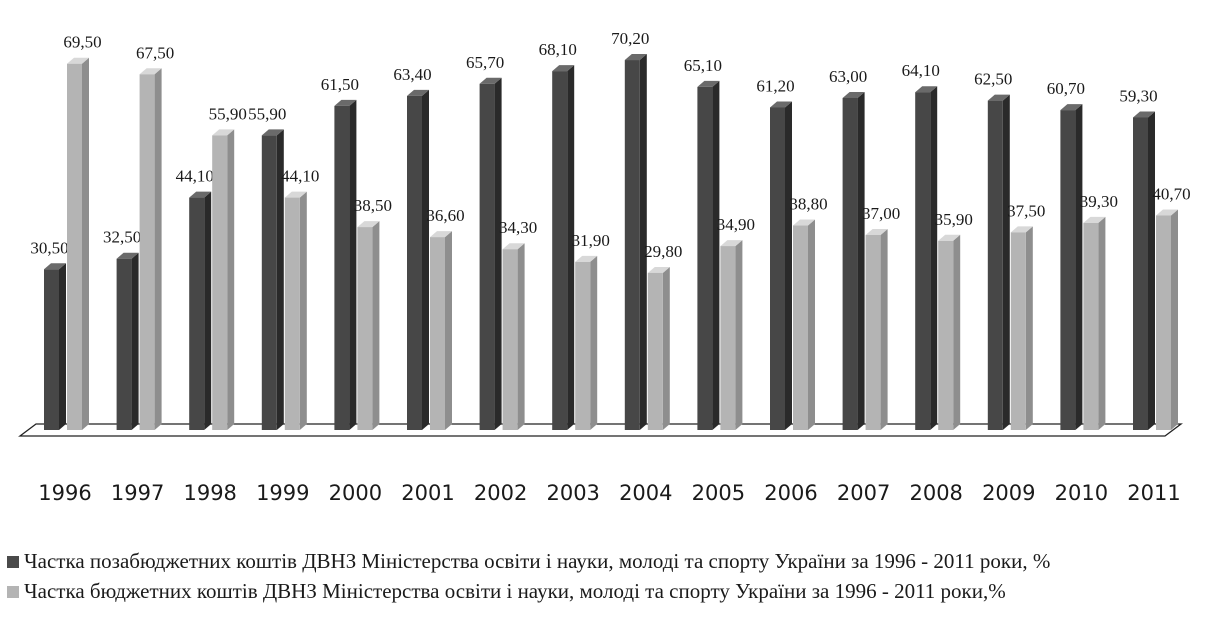 The image size is (1205, 636). Describe the element at coordinates (13, 562) in the screenshot. I see `legend-swatch-extrabudgetary` at that location.